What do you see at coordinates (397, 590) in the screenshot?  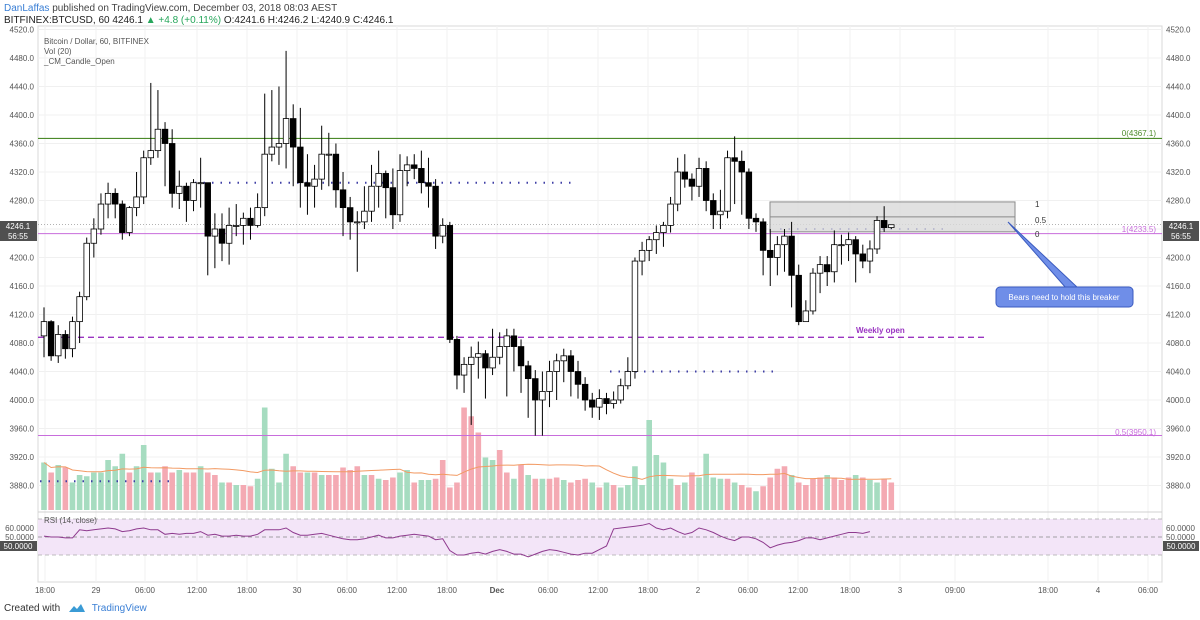 I see `x-tick-label: 12:00` at bounding box center [397, 590].